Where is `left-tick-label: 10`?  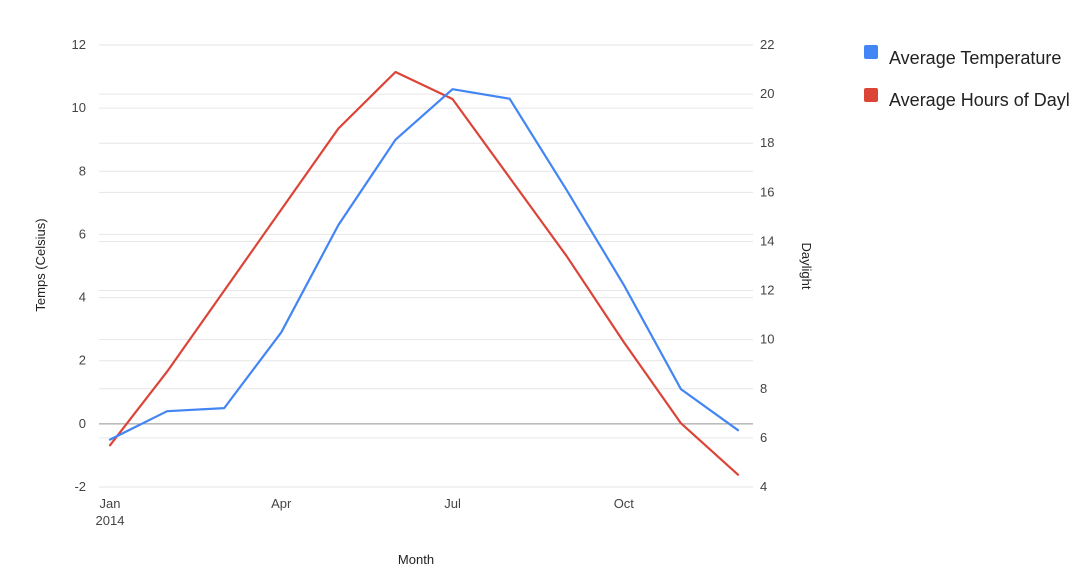
left-tick-label: 10 is located at coordinates (79, 107).